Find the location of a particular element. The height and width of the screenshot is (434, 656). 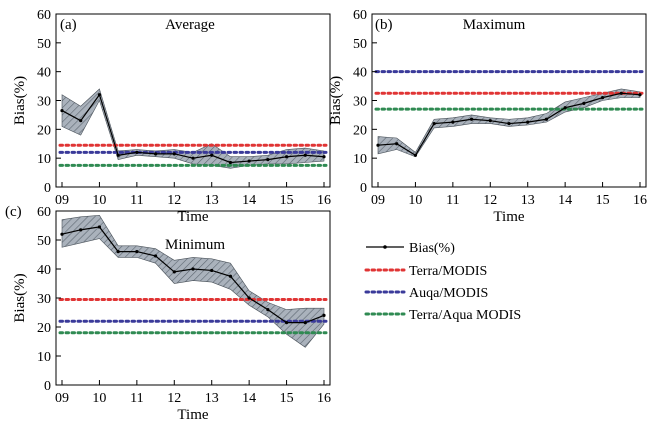

y-tick-label-c-4: 40 is located at coordinates (44, 270).